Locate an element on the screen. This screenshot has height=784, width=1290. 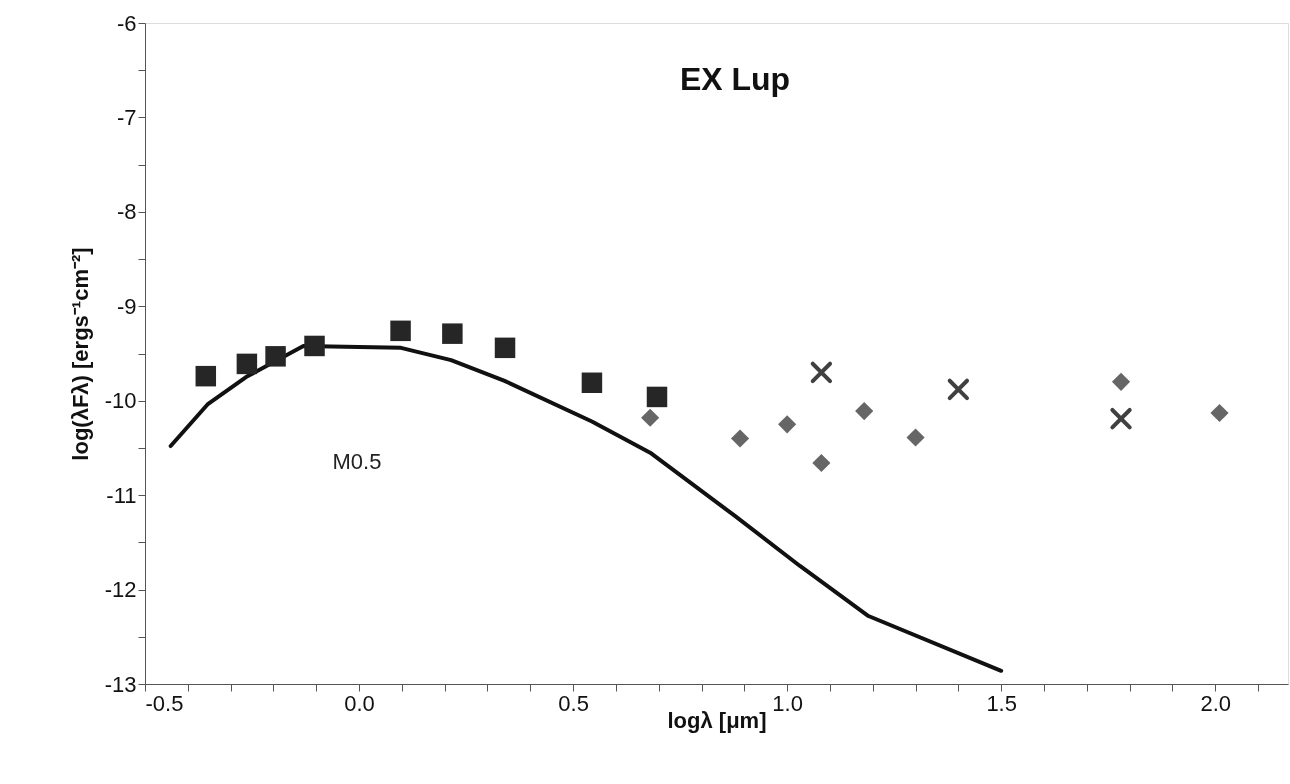
y-tick-label: -7 is located at coordinates (126, 117).